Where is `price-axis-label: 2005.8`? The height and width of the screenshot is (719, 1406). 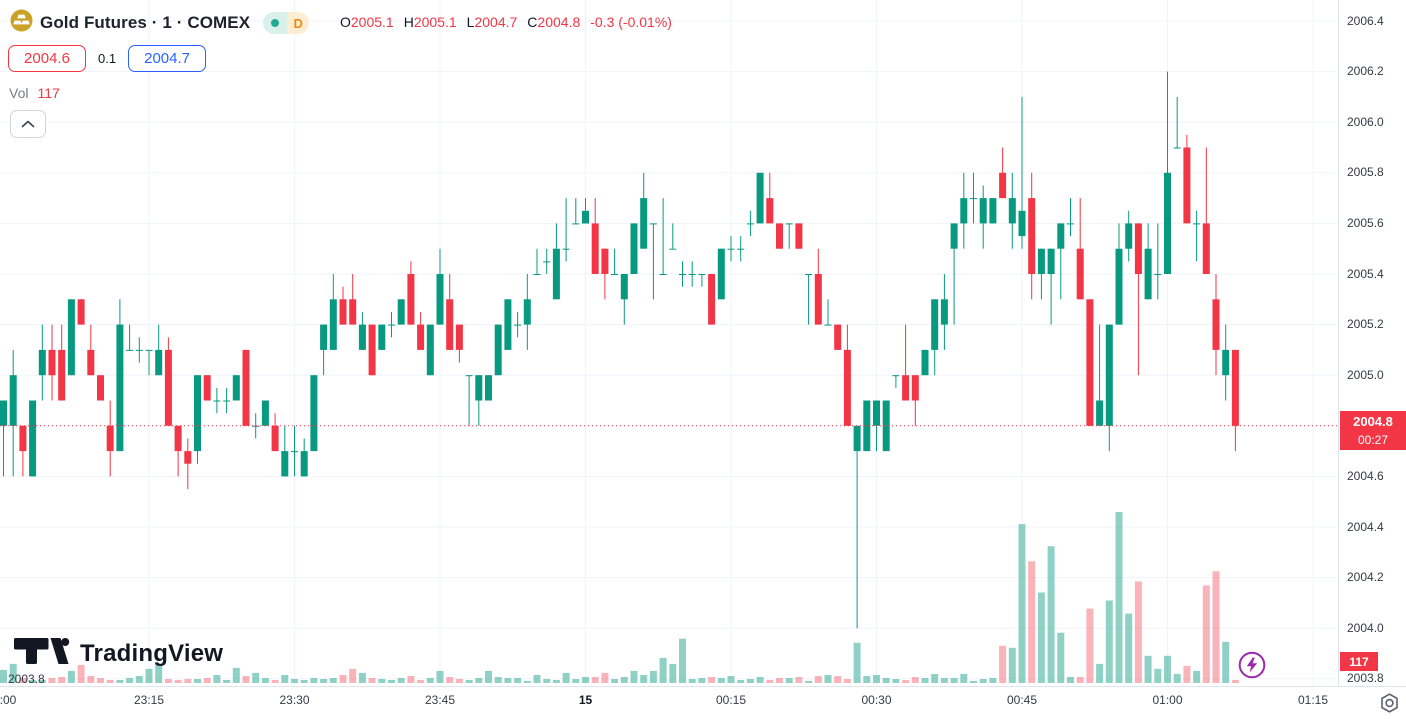
price-axis-label: 2005.8 is located at coordinates (1365, 172).